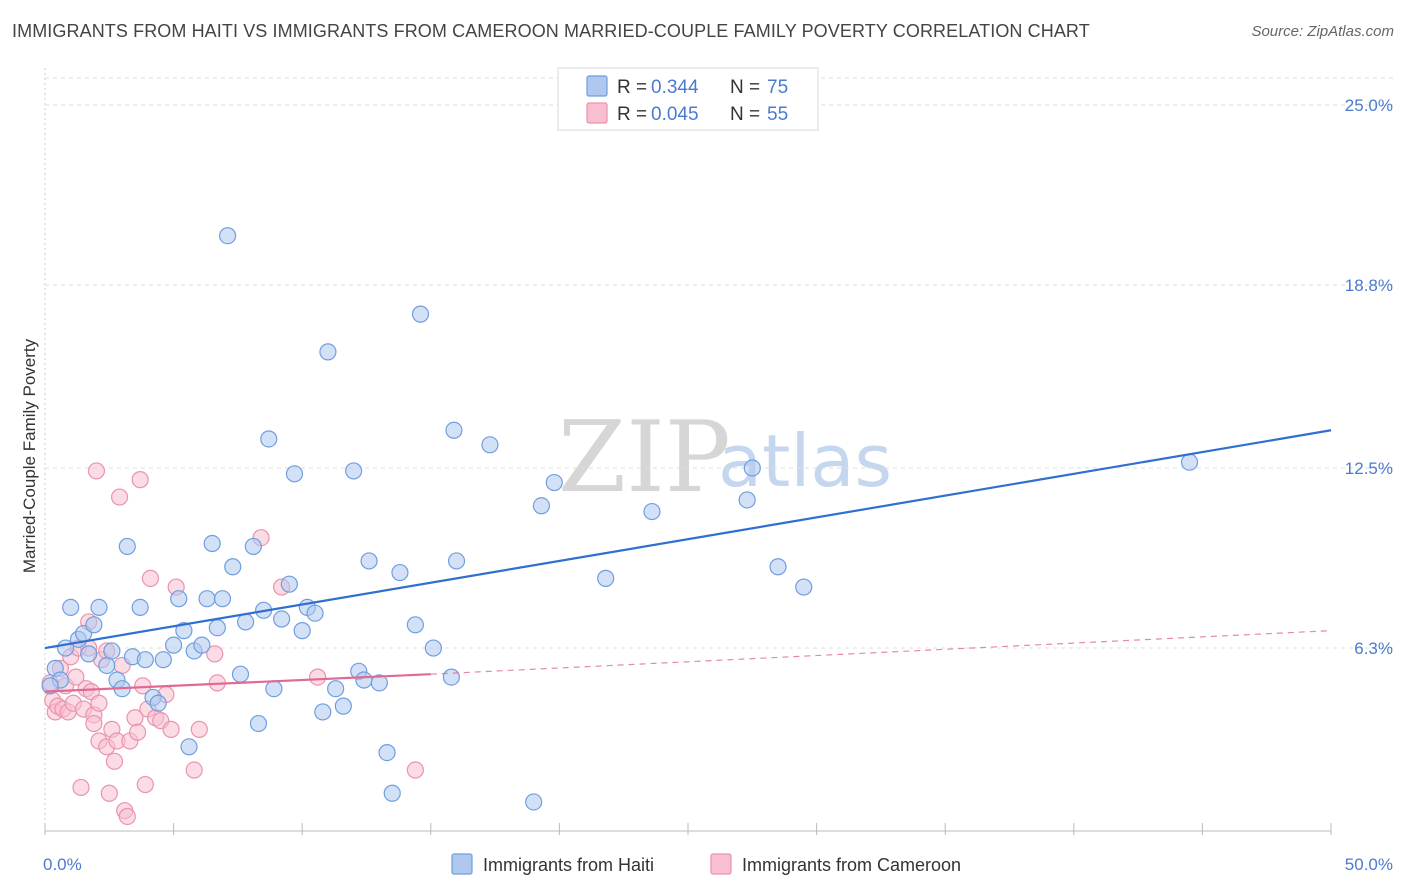  I want to click on y-tick-label: 6.3%, so click(1373, 648).